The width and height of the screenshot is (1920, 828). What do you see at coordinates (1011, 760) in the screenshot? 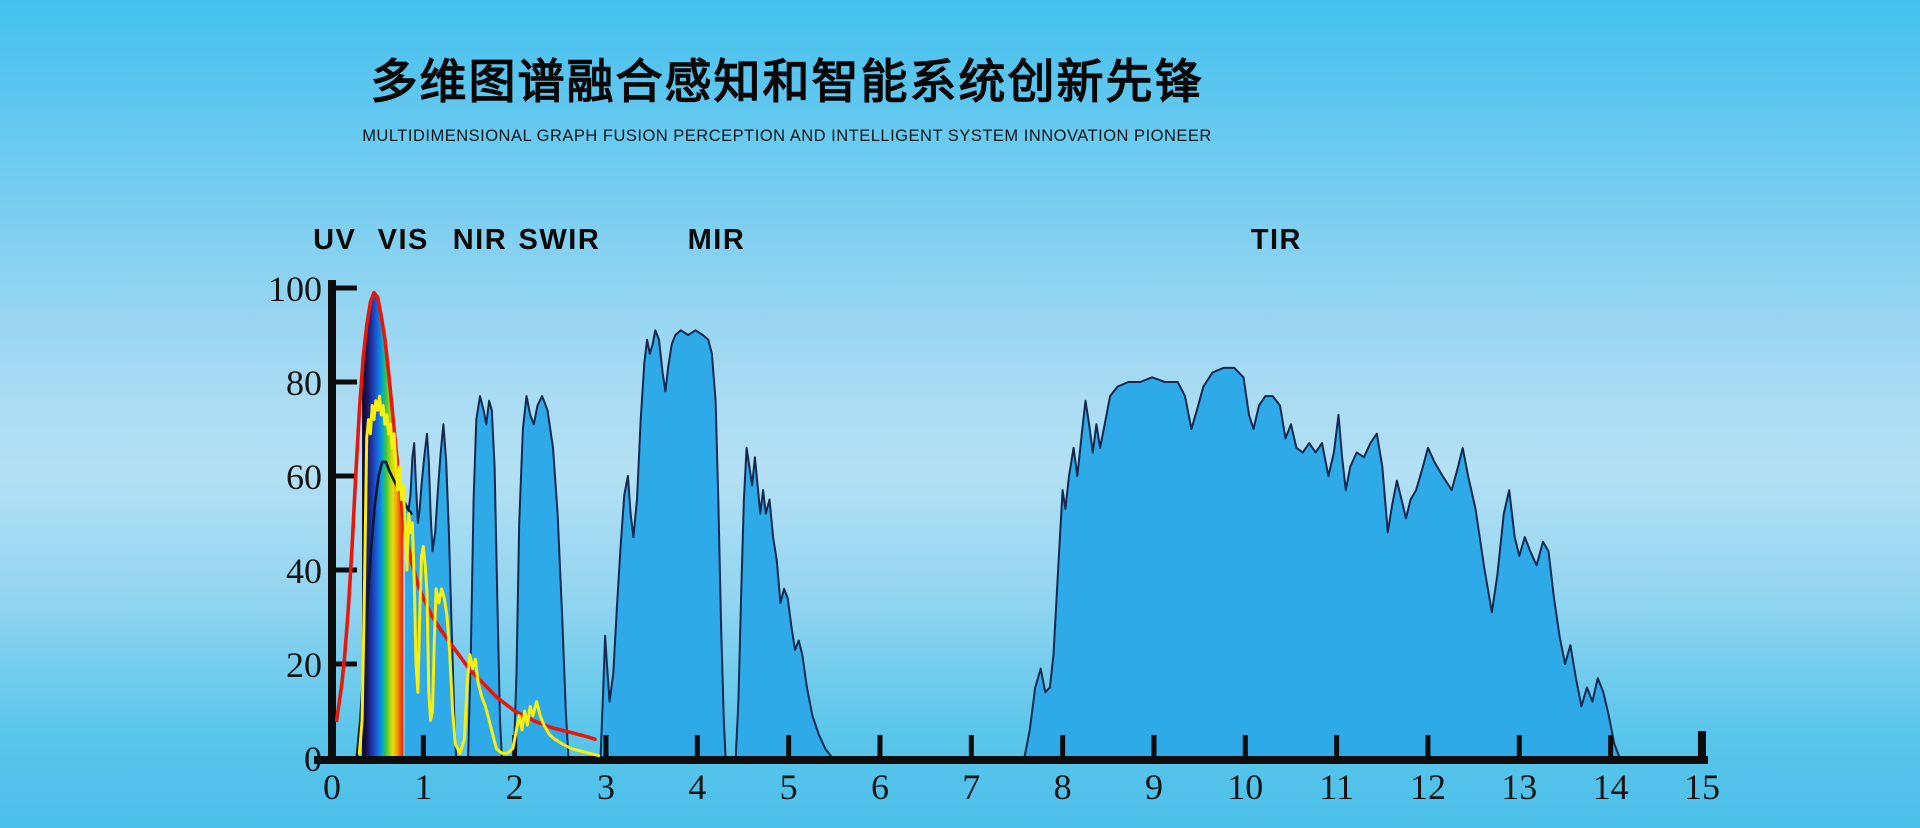
I see `x-axis` at bounding box center [1011, 760].